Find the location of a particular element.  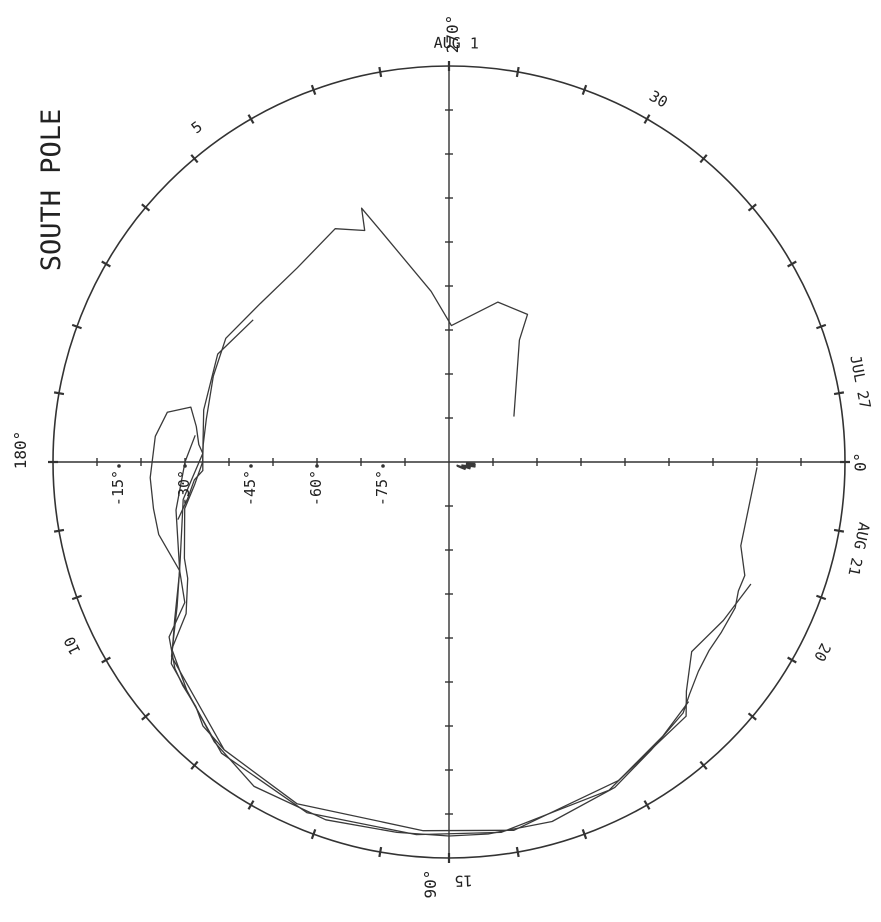

lat-label: -75° is located at coordinates (382, 488).